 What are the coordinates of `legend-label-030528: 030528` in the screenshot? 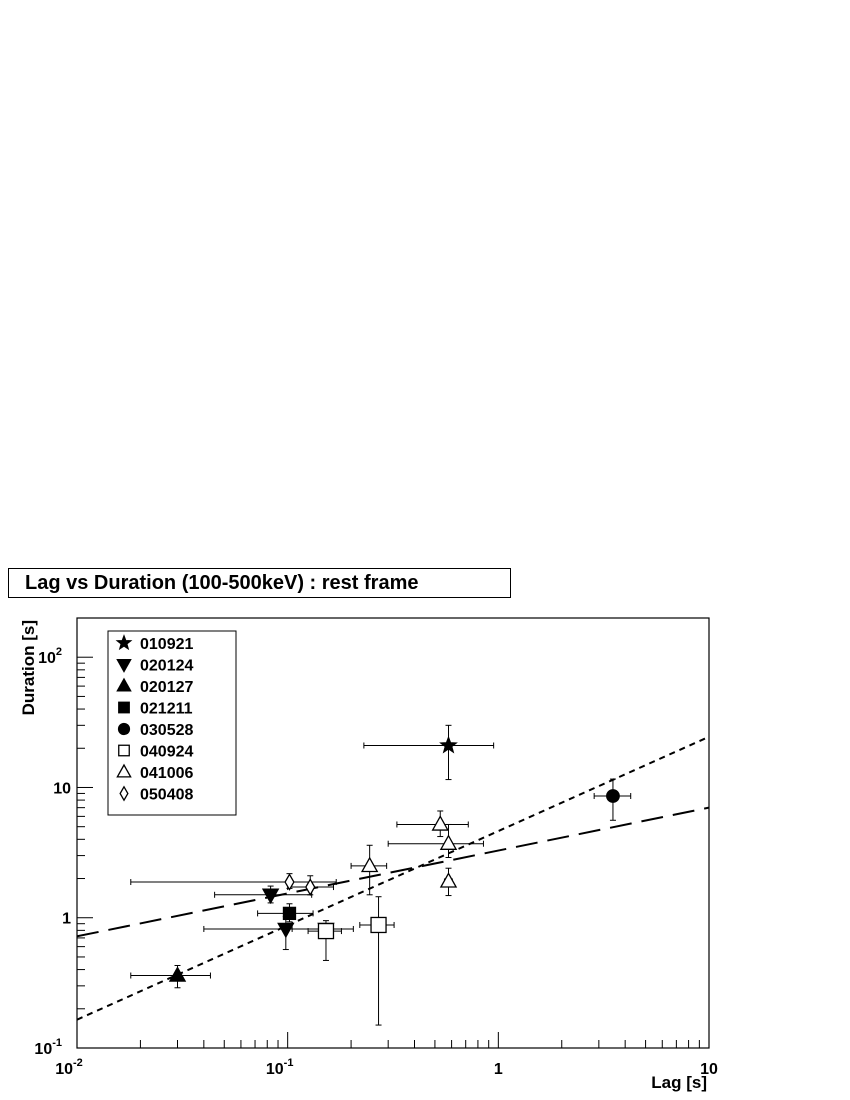 It's located at (166, 730).